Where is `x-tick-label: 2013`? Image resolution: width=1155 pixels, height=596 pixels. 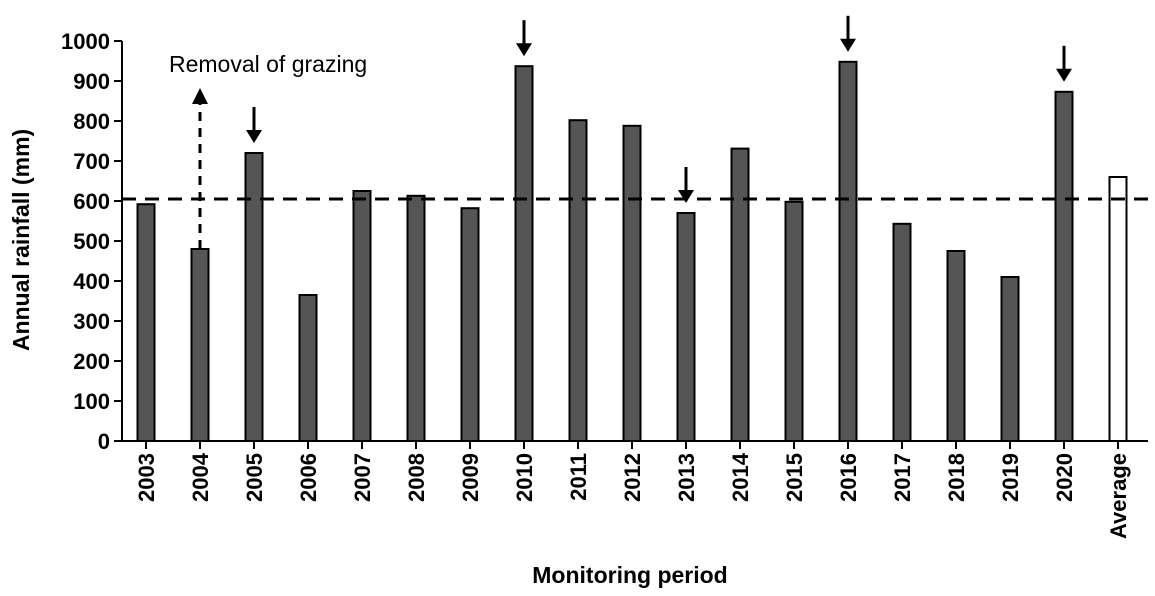
x-tick-label: 2013 is located at coordinates (686, 477).